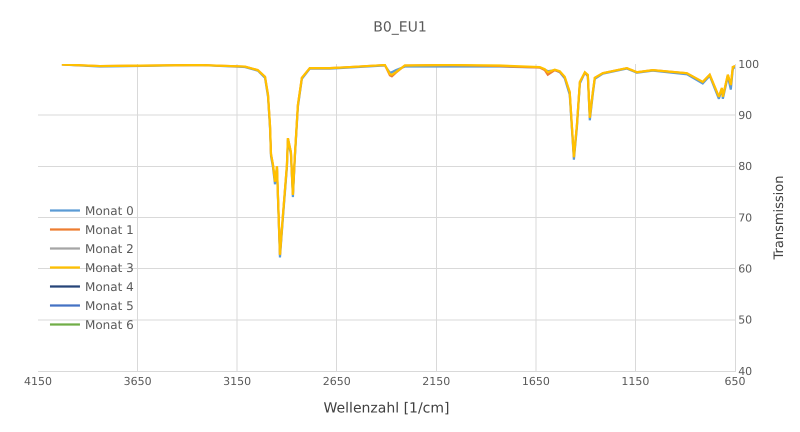 This screenshot has height=432, width=800. What do you see at coordinates (779, 218) in the screenshot?
I see `y-axis-title: Transmission` at bounding box center [779, 218].